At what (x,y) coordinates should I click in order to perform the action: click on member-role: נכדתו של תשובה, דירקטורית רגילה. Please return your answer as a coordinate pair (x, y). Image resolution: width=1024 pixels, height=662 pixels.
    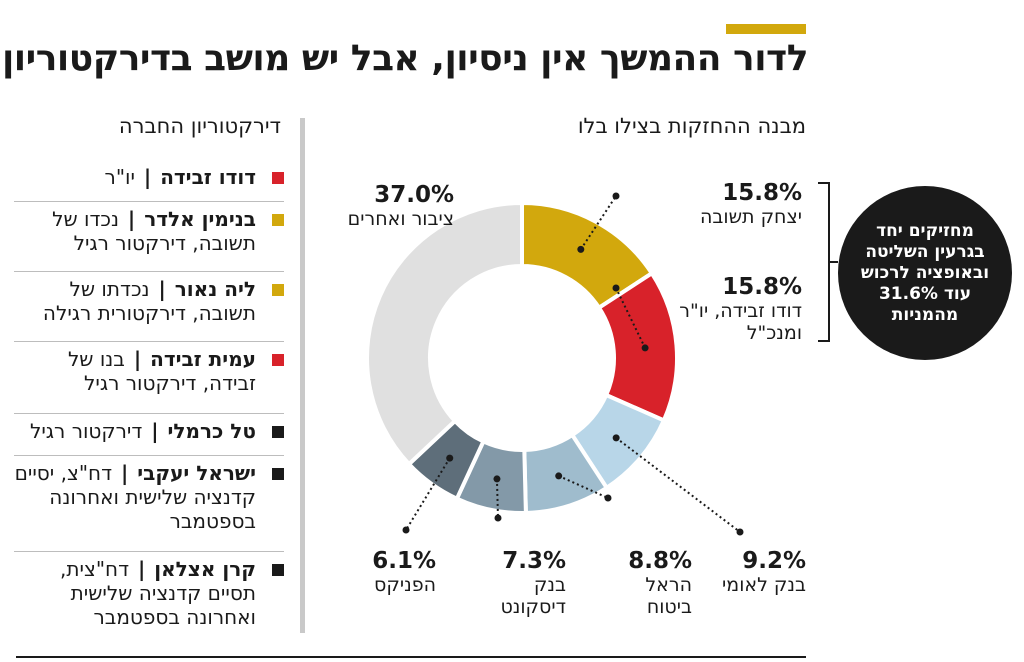
    Looking at the image, I should click on (149, 301).